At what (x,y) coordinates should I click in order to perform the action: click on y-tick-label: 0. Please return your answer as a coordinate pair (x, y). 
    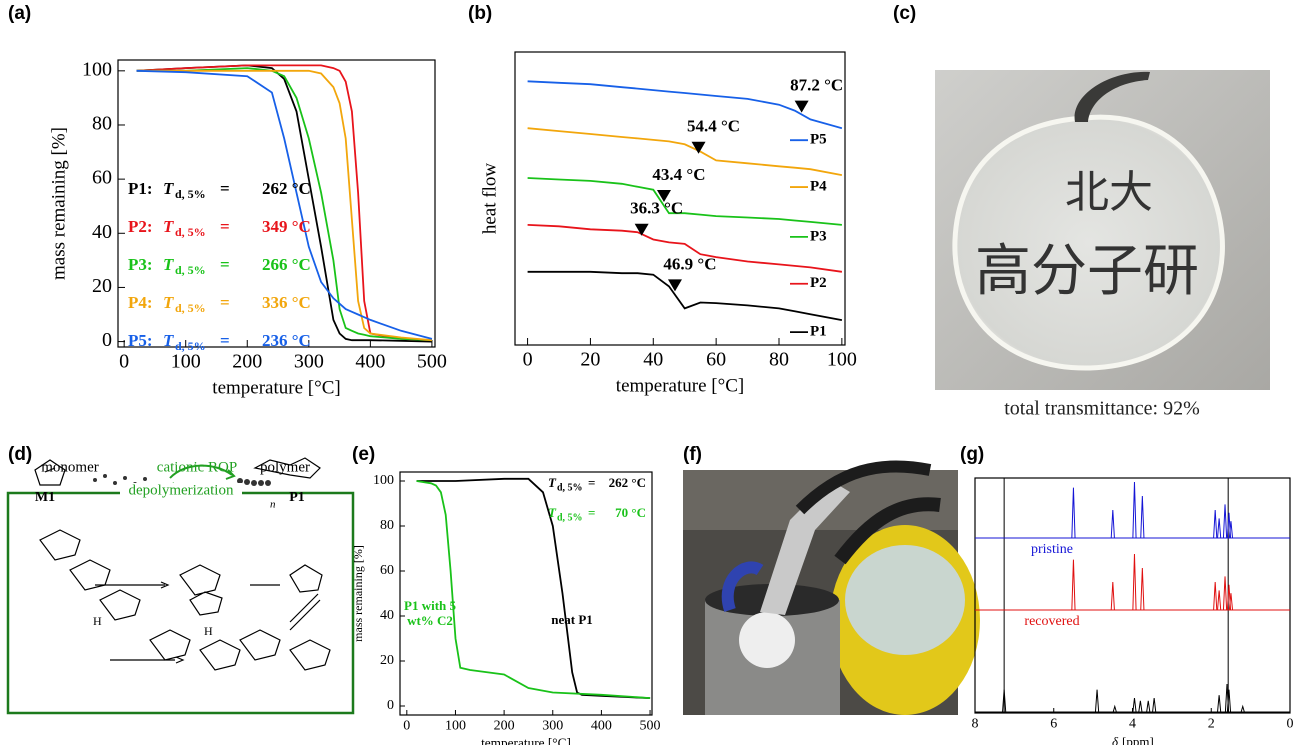
    Looking at the image, I should click on (107, 340).